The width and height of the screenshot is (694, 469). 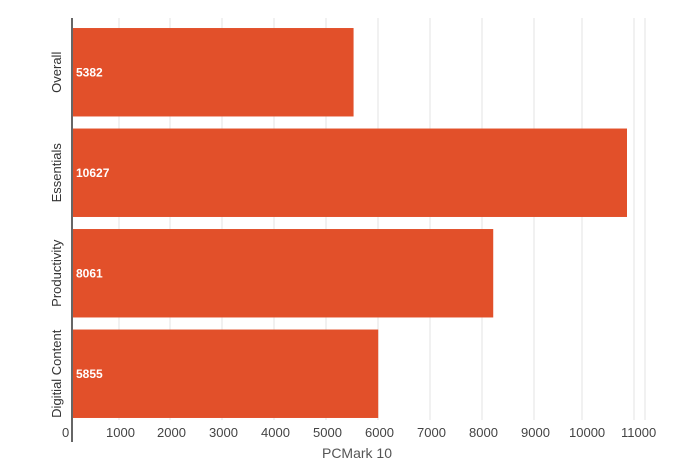 I want to click on category-label: Overall, so click(x=56, y=72).